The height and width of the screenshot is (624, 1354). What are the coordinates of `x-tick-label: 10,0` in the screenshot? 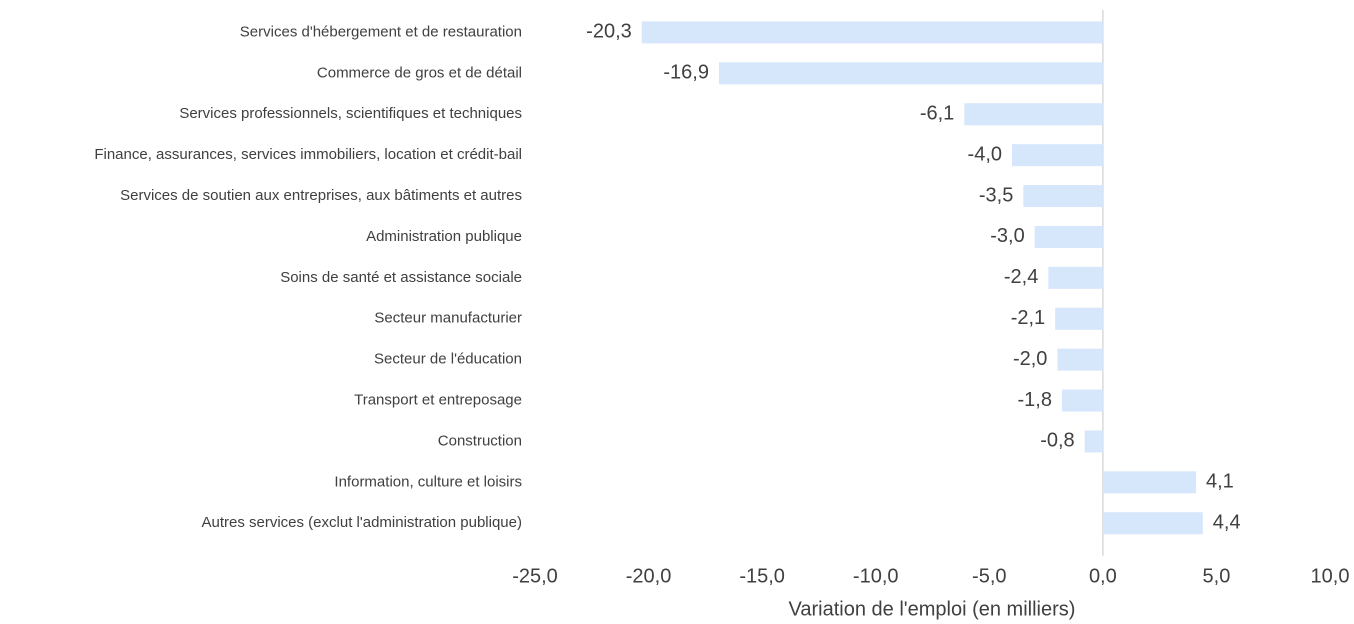 It's located at (1330, 576).